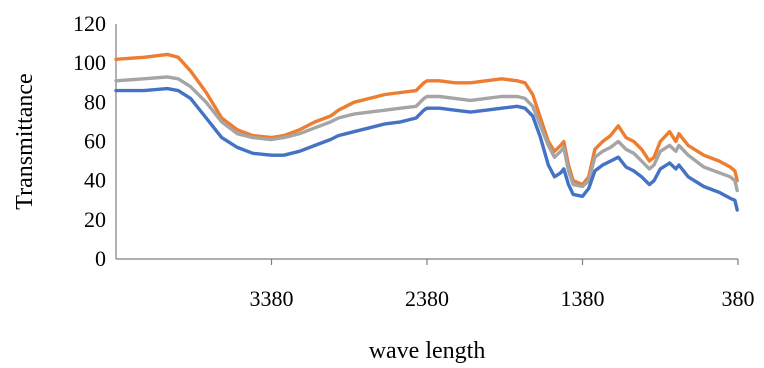 This screenshot has width=764, height=368. What do you see at coordinates (427, 351) in the screenshot?
I see `x-axis-title: wave length` at bounding box center [427, 351].